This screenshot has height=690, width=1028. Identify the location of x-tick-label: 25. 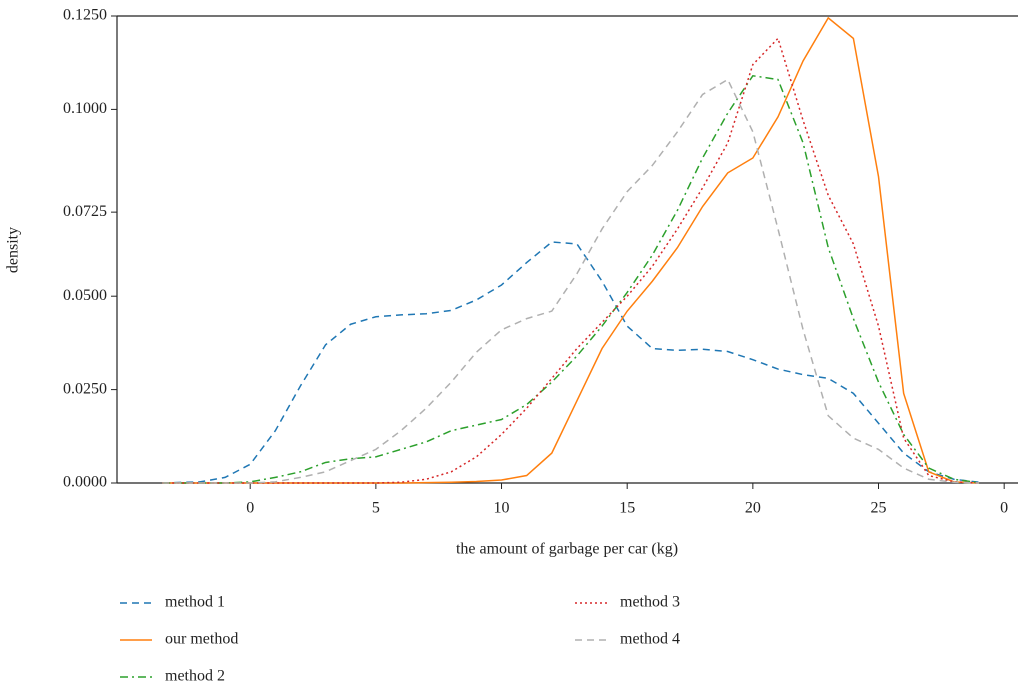
(879, 508).